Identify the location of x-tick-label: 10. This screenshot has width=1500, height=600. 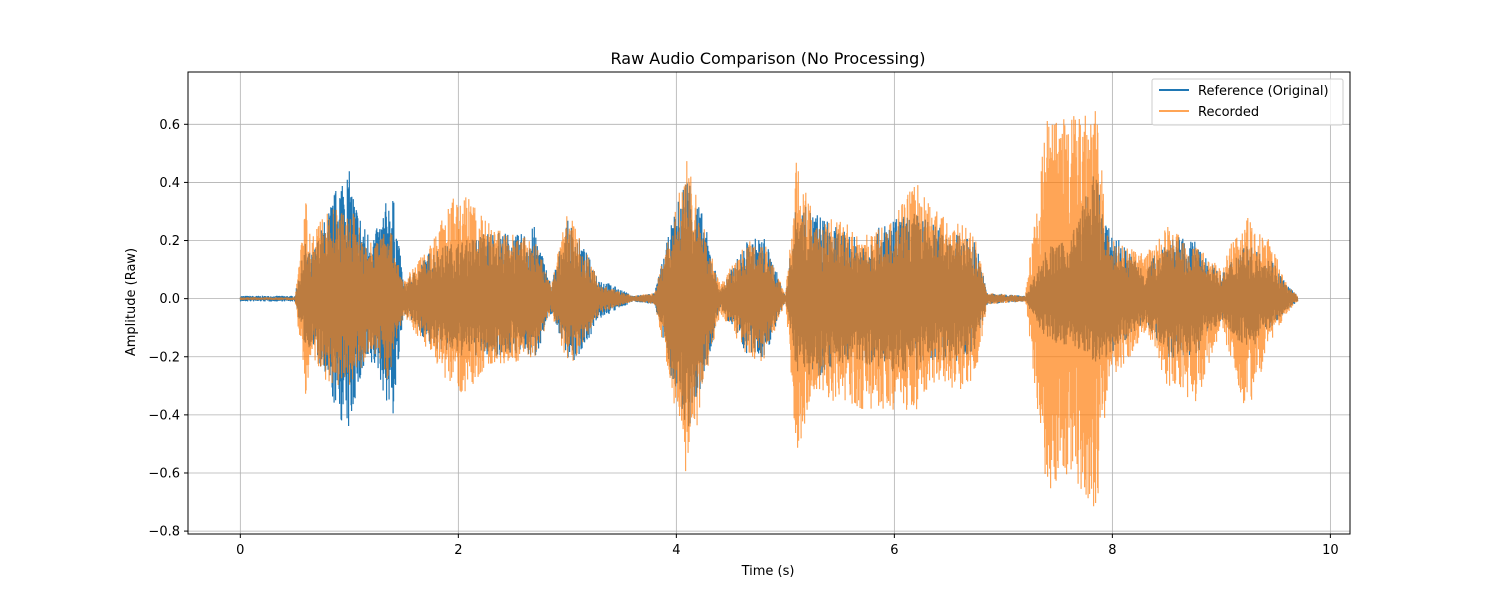
(1330, 550).